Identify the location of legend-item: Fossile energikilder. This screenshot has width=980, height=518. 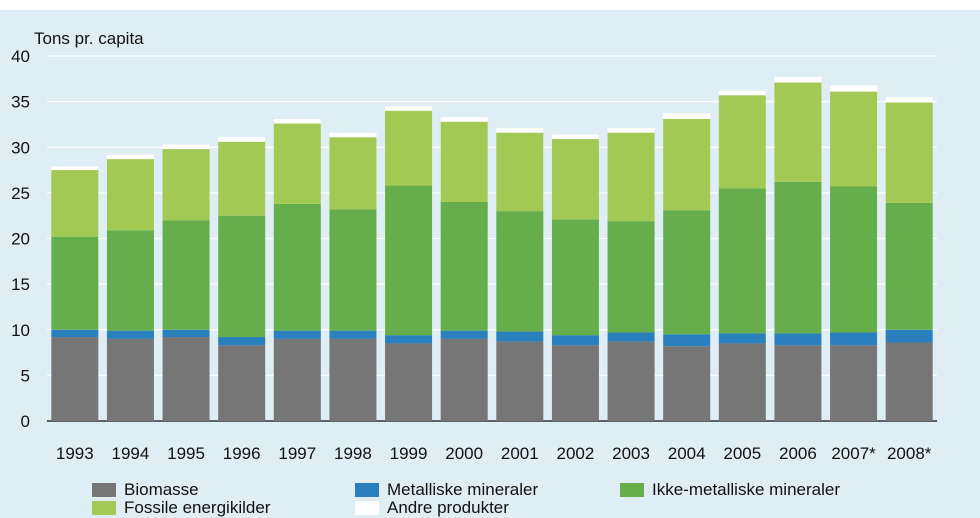
(181, 508).